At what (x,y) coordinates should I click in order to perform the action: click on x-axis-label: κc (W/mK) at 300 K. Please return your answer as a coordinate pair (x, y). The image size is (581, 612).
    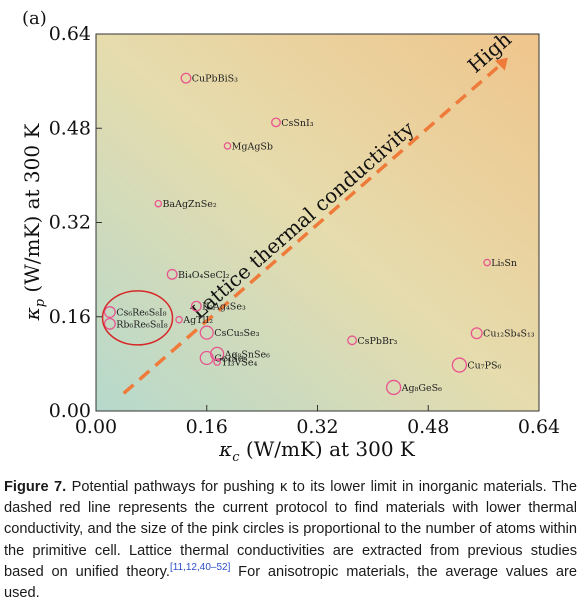
    Looking at the image, I should click on (317, 451).